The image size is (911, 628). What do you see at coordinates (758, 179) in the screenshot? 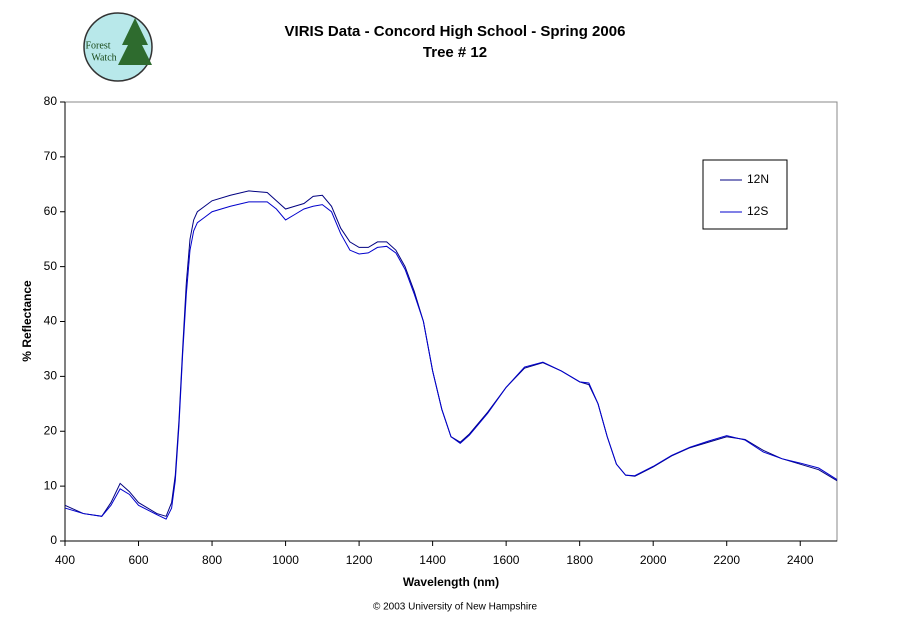
I see `legend-label: 12N` at bounding box center [758, 179].